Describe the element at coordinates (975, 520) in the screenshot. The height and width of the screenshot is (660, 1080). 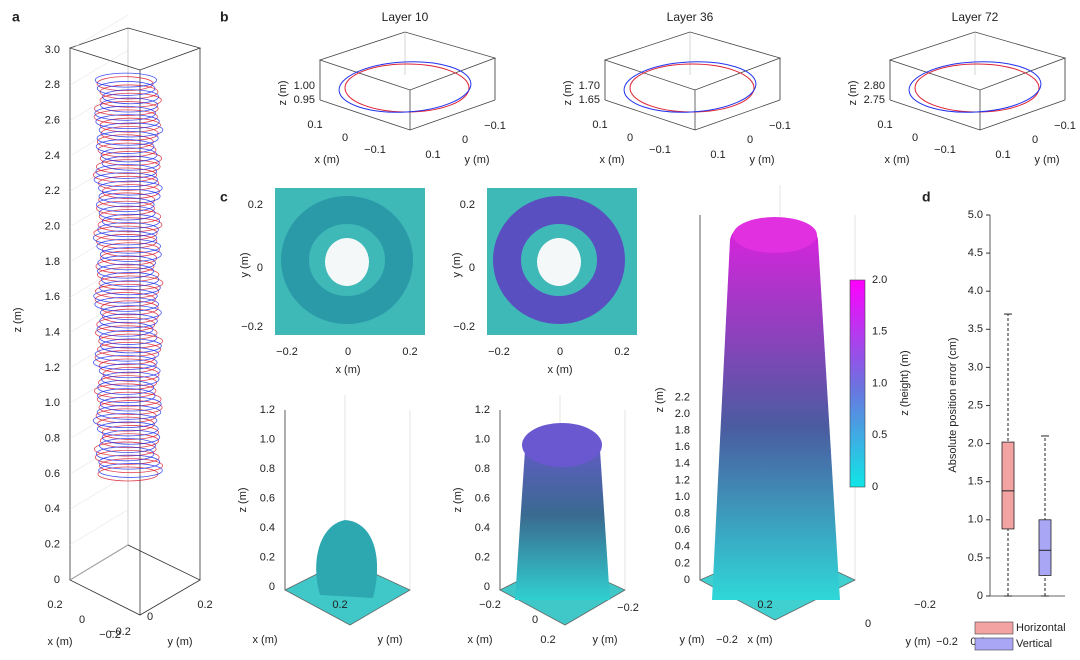
I see `y-tick-label: 1.0` at that location.